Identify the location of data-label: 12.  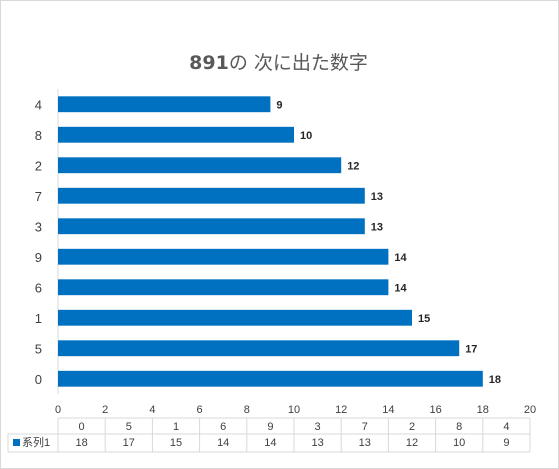
(353, 166).